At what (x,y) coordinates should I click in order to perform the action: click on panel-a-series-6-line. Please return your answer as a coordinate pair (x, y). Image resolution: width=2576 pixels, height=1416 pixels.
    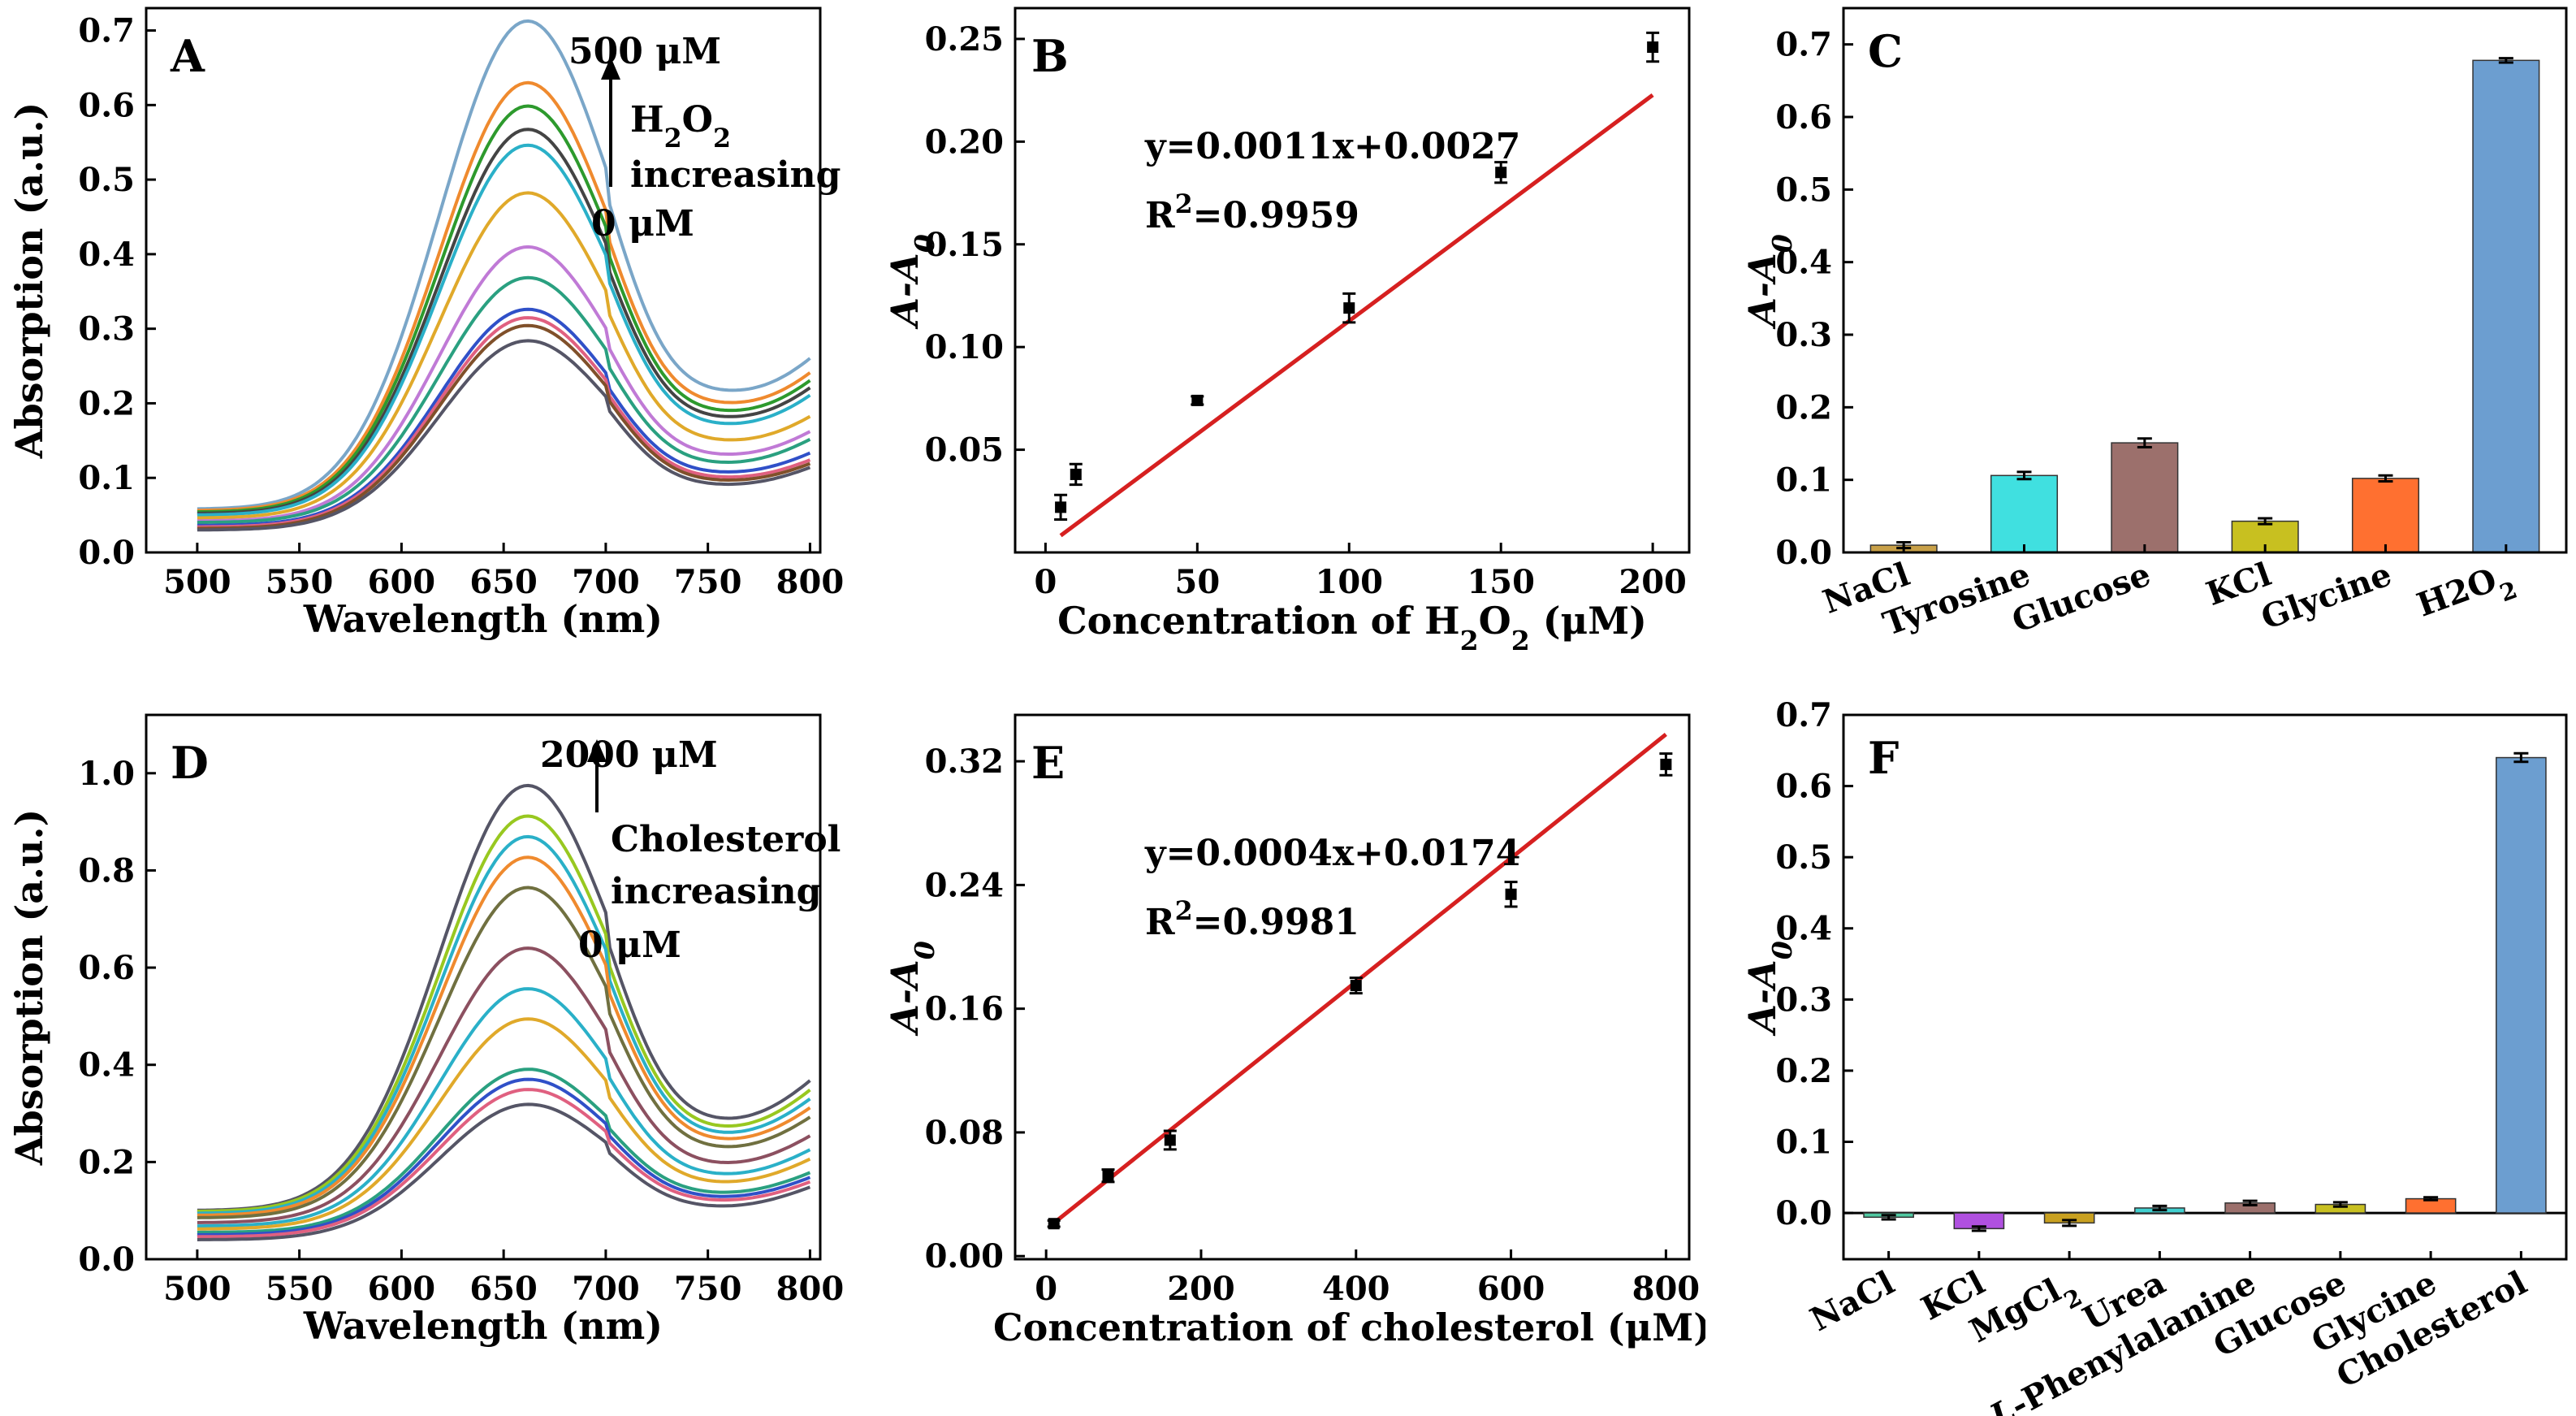
    Looking at the image, I should click on (504, 355).